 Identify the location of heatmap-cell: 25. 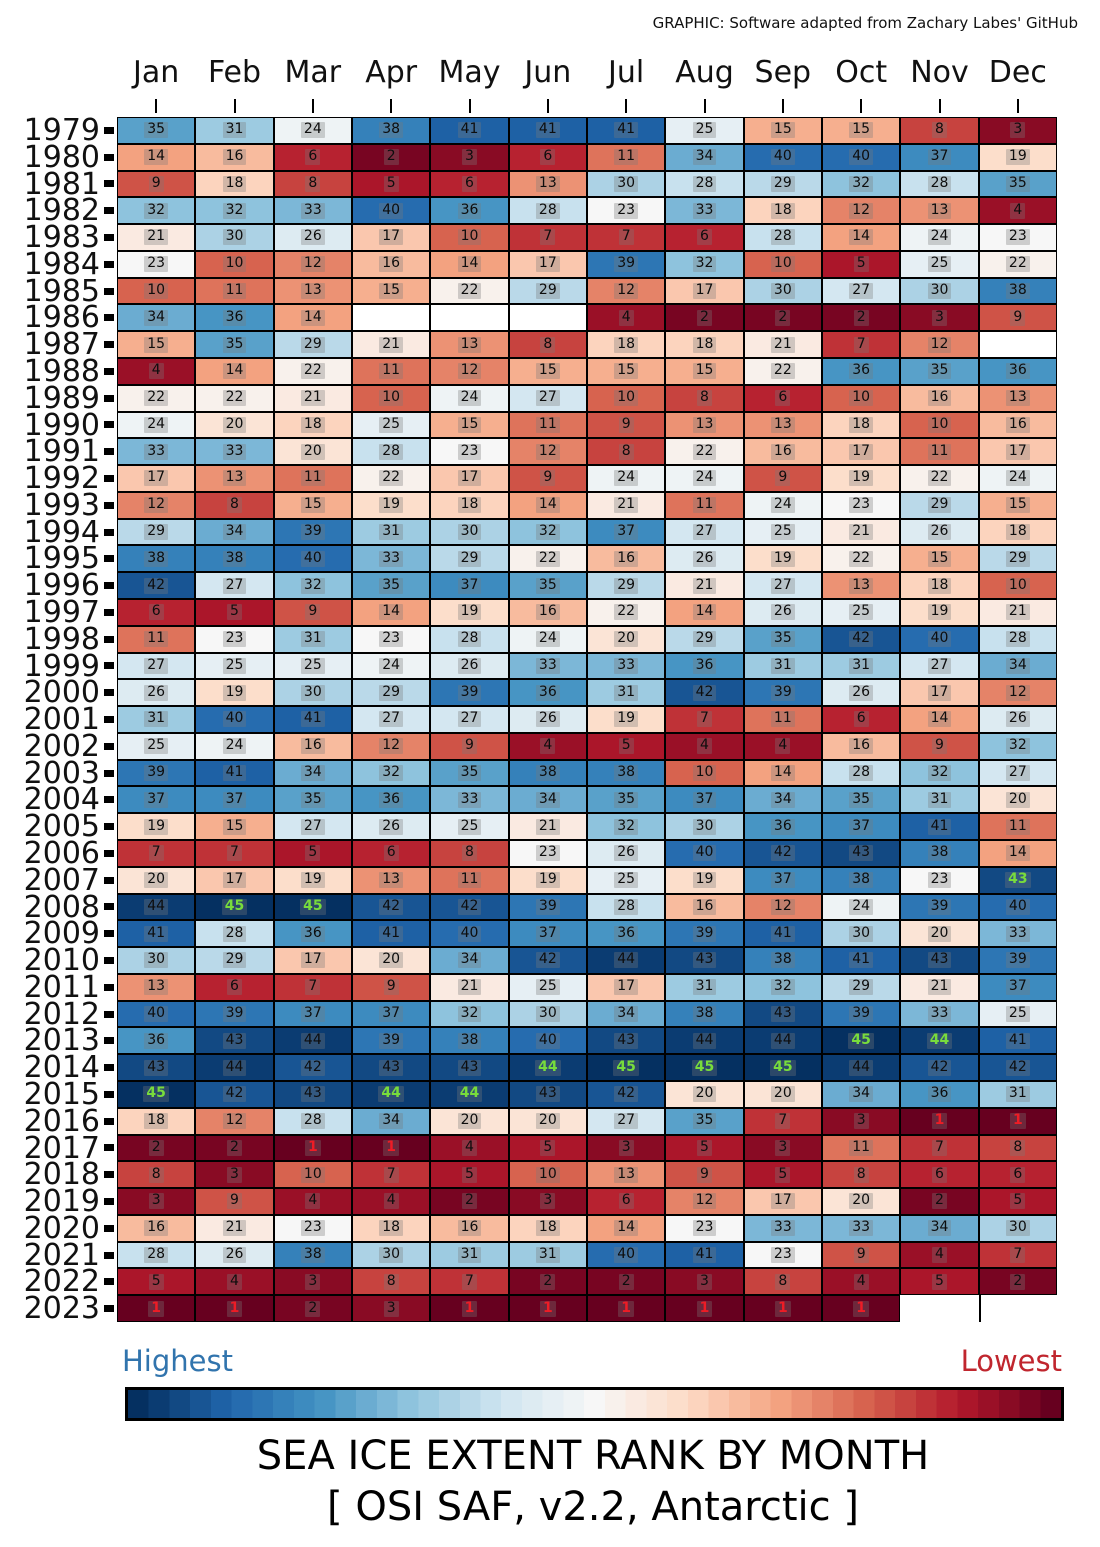
(234, 666).